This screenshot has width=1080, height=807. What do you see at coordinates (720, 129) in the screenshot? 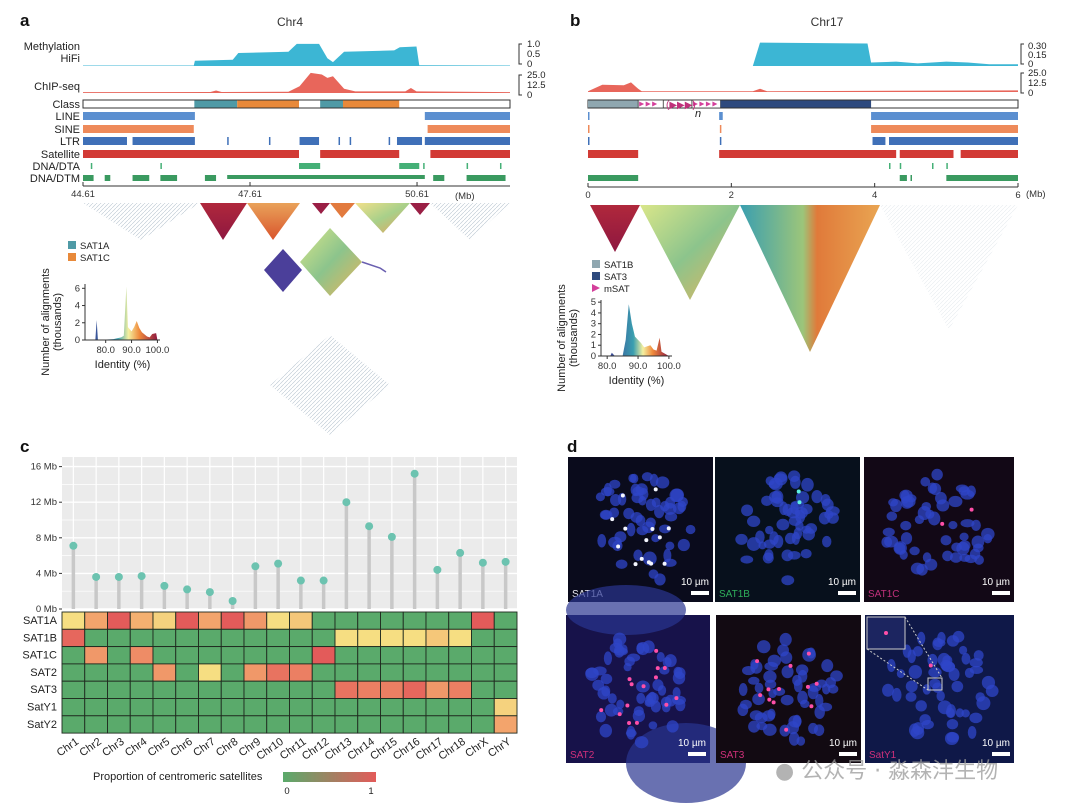
I see `track-feature-sine` at bounding box center [720, 129].